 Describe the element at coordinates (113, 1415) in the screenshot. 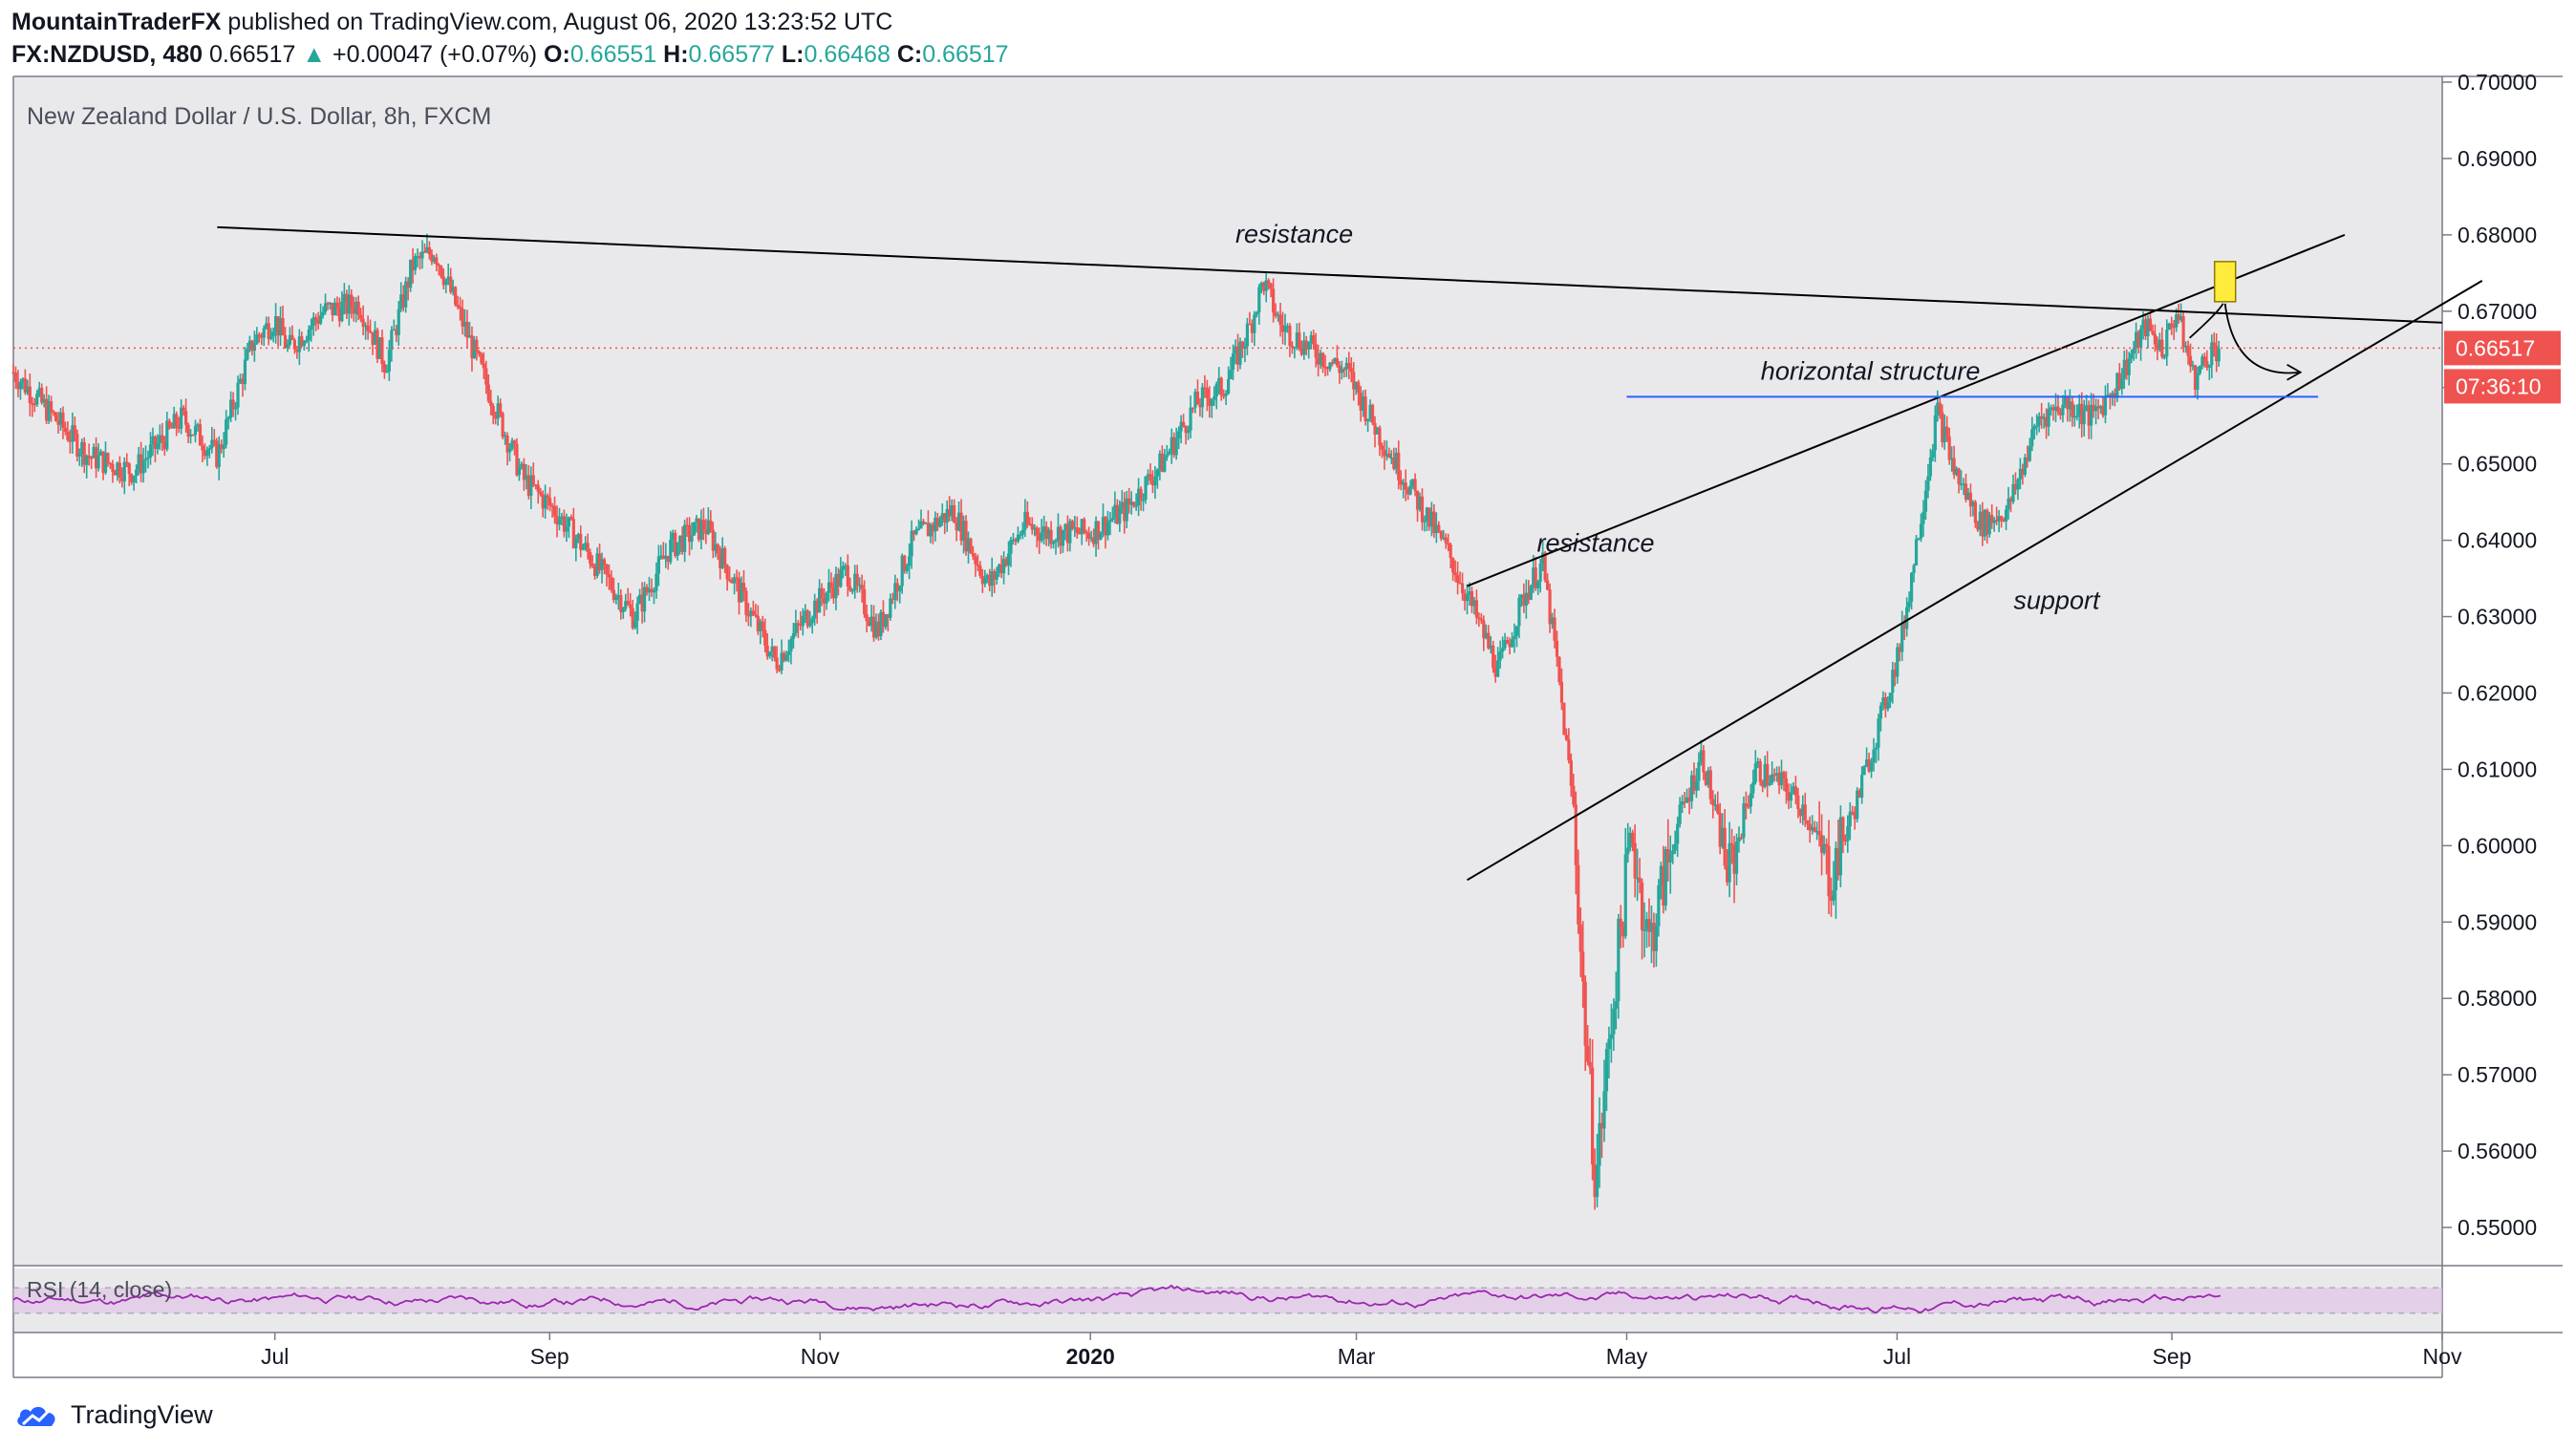

I see `tradingview-logo: TradingView` at that location.